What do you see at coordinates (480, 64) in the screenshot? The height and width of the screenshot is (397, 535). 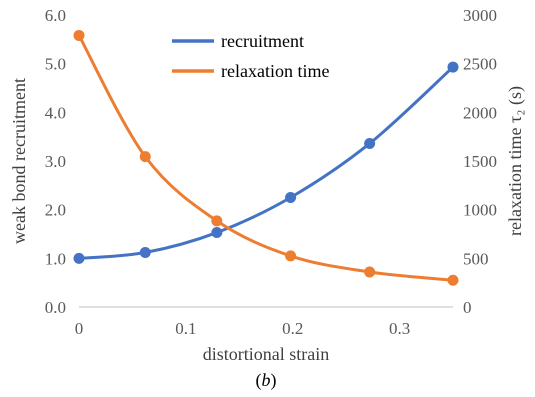 I see `right-tick-label: 2500` at bounding box center [480, 64].